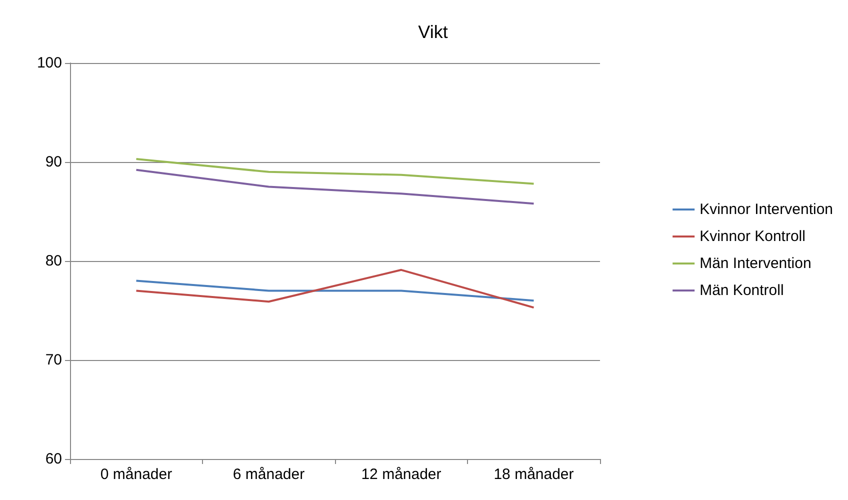 Image resolution: width=848 pixels, height=500 pixels. What do you see at coordinates (534, 474) in the screenshot?
I see `x-tick-label: 18 månader` at bounding box center [534, 474].